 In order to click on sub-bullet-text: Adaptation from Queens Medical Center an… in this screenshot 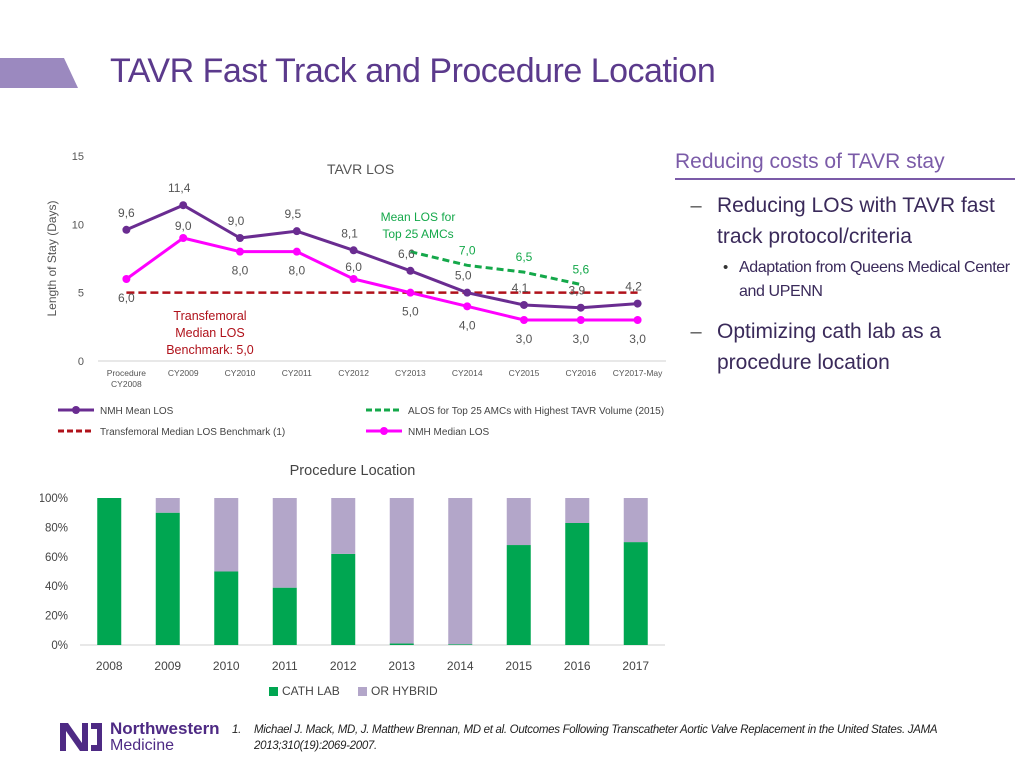, I will do `click(874, 279)`.